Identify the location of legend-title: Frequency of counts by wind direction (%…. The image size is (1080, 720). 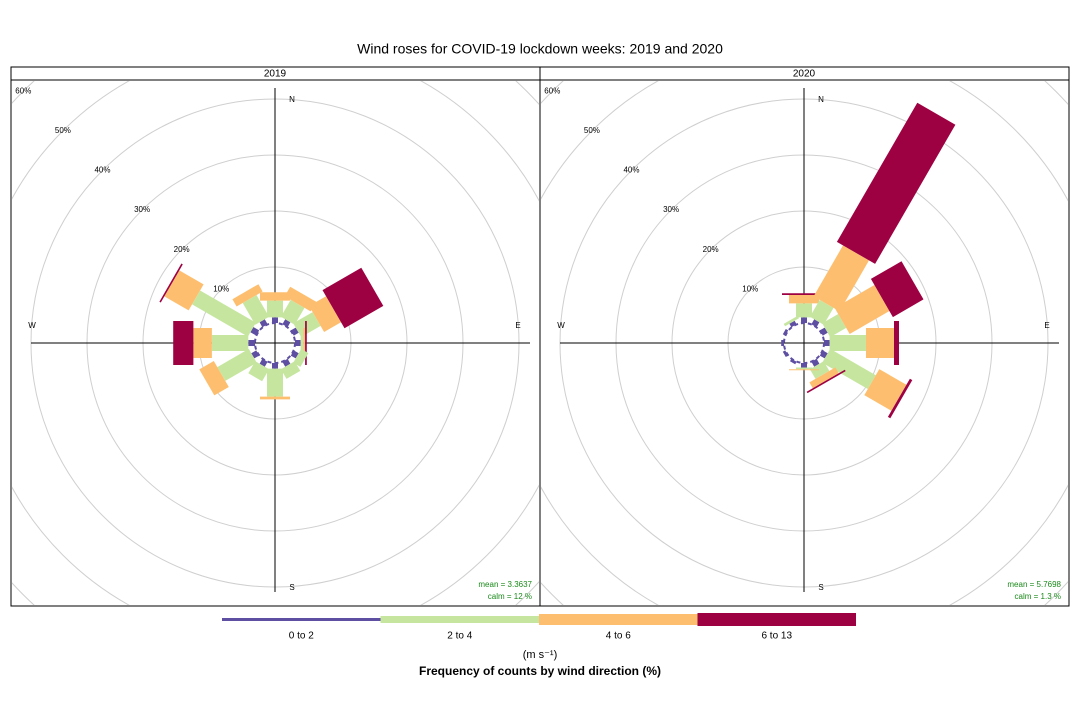
(540, 671).